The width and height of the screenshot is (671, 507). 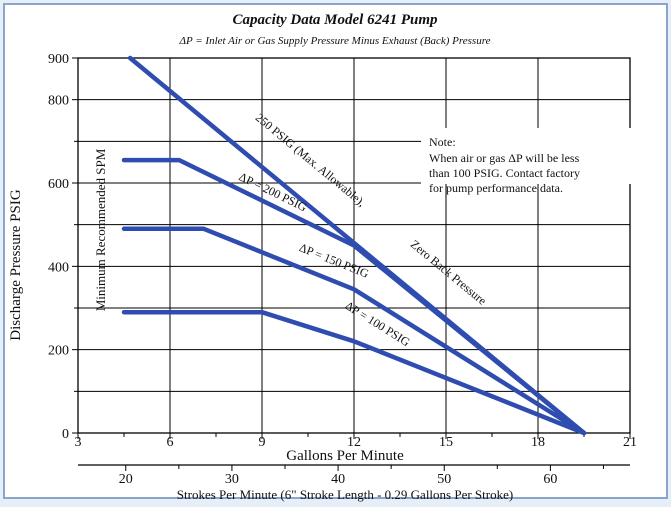 I want to click on chart-title: Capacity Data Model 6241 Pump, so click(x=335, y=20).